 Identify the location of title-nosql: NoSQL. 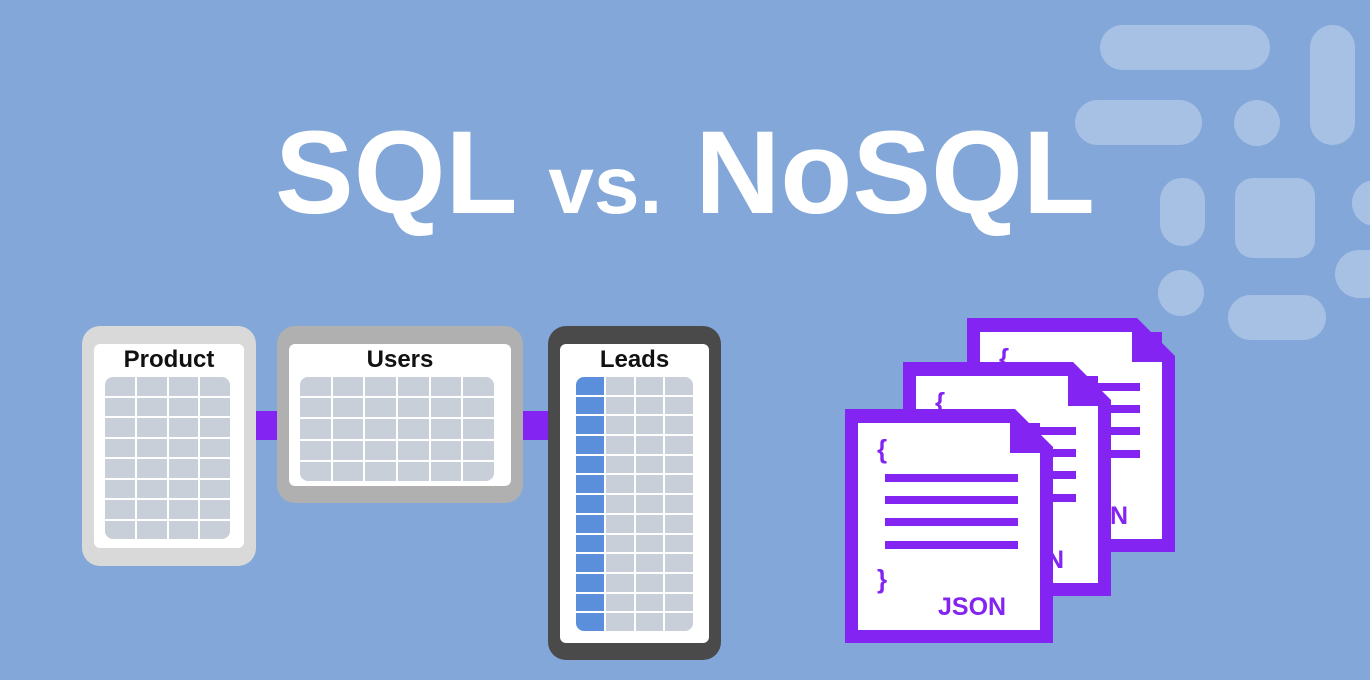
(895, 173).